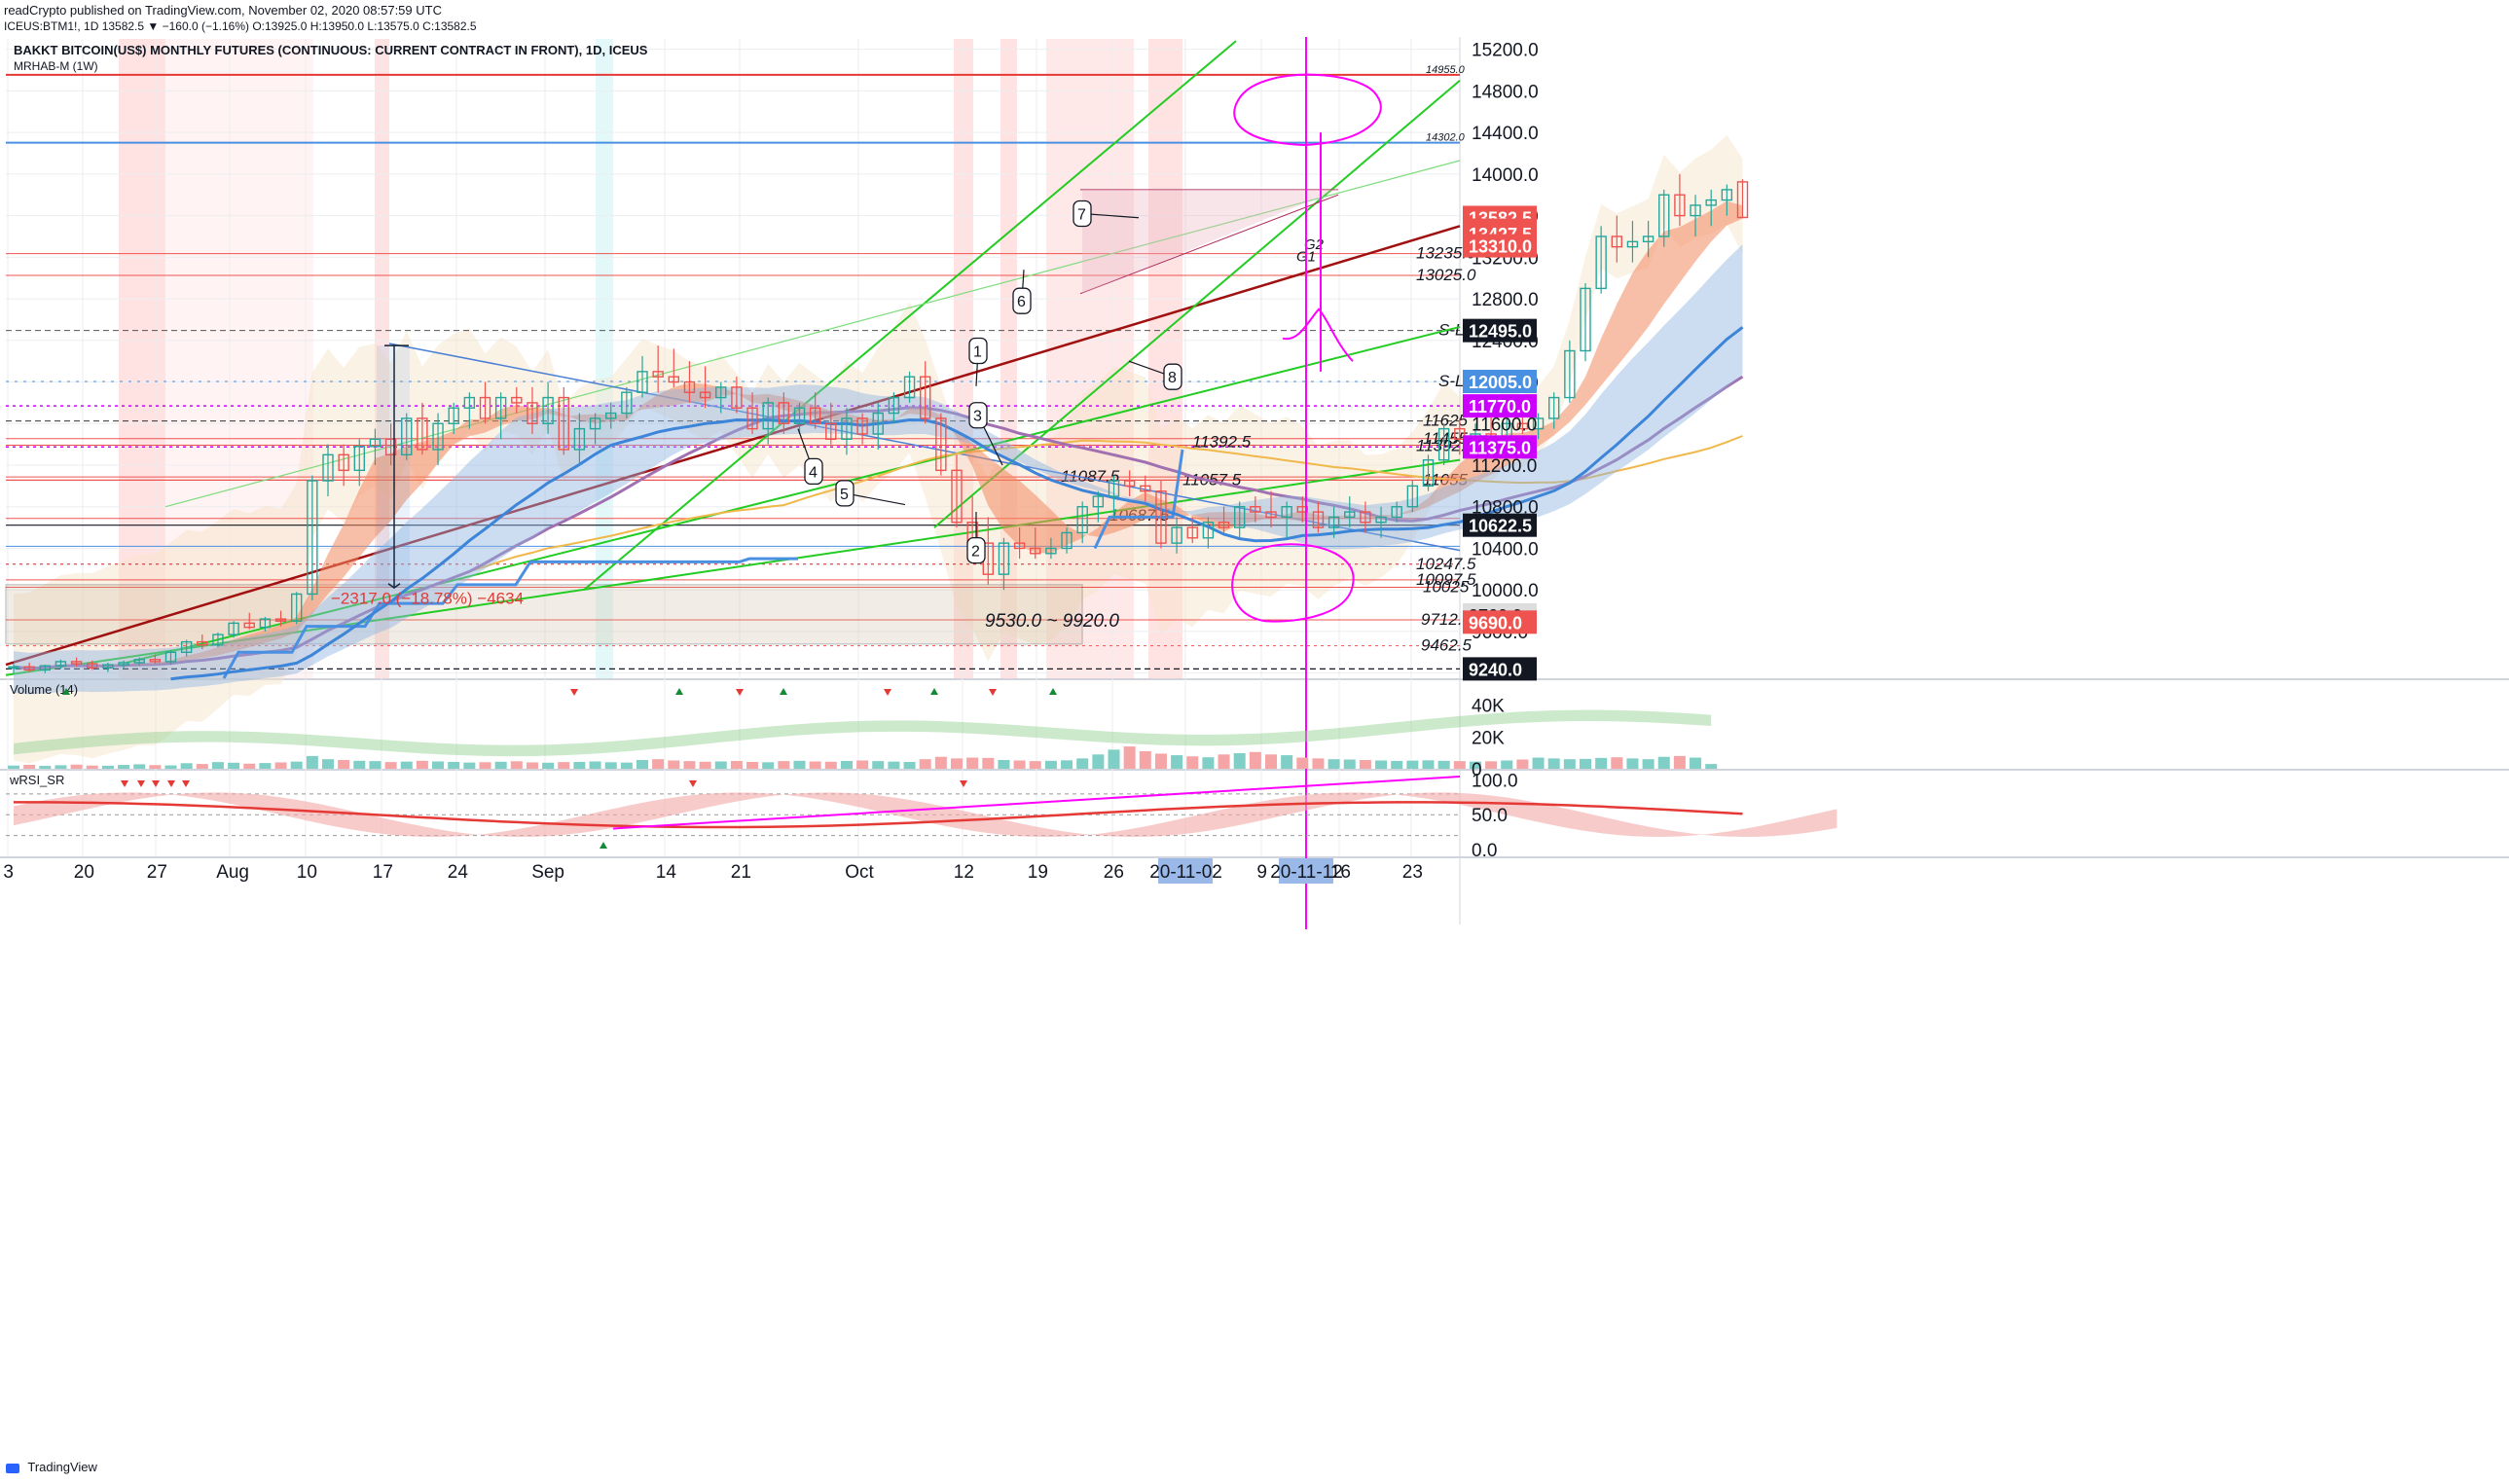 The width and height of the screenshot is (2509, 1484). Describe the element at coordinates (157, 872) in the screenshot. I see `x-tick-label: 27` at that location.